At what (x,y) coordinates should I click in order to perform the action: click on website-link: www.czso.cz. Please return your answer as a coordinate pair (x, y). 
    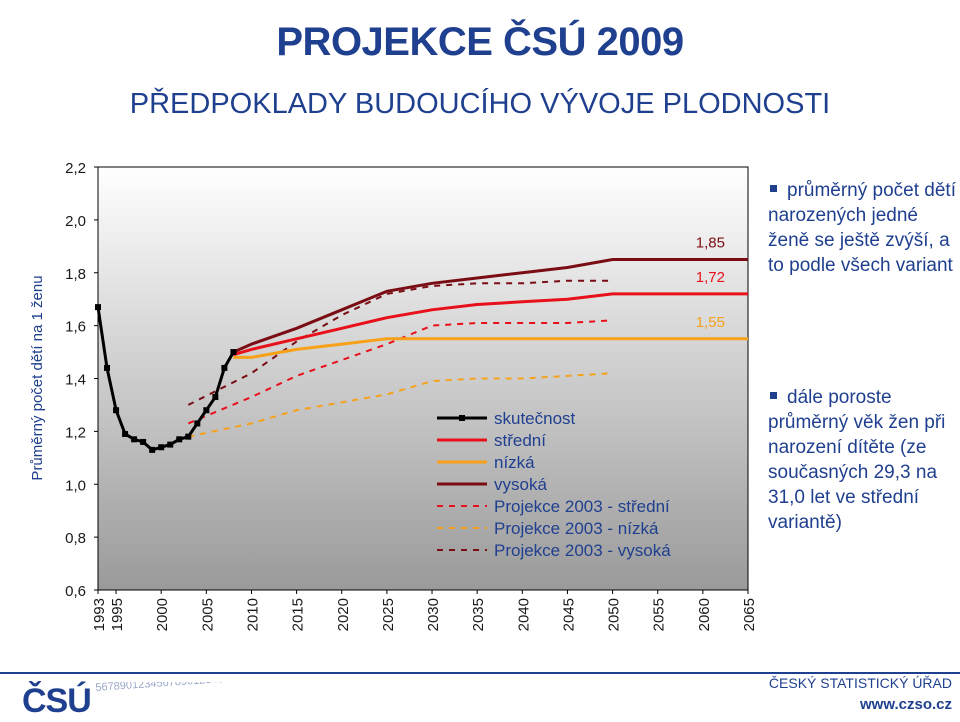
    Looking at the image, I should click on (906, 704).